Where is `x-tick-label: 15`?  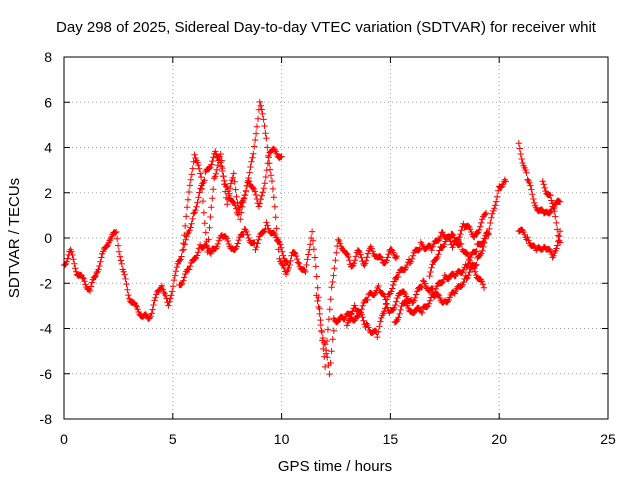
x-tick-label: 15 is located at coordinates (391, 439).